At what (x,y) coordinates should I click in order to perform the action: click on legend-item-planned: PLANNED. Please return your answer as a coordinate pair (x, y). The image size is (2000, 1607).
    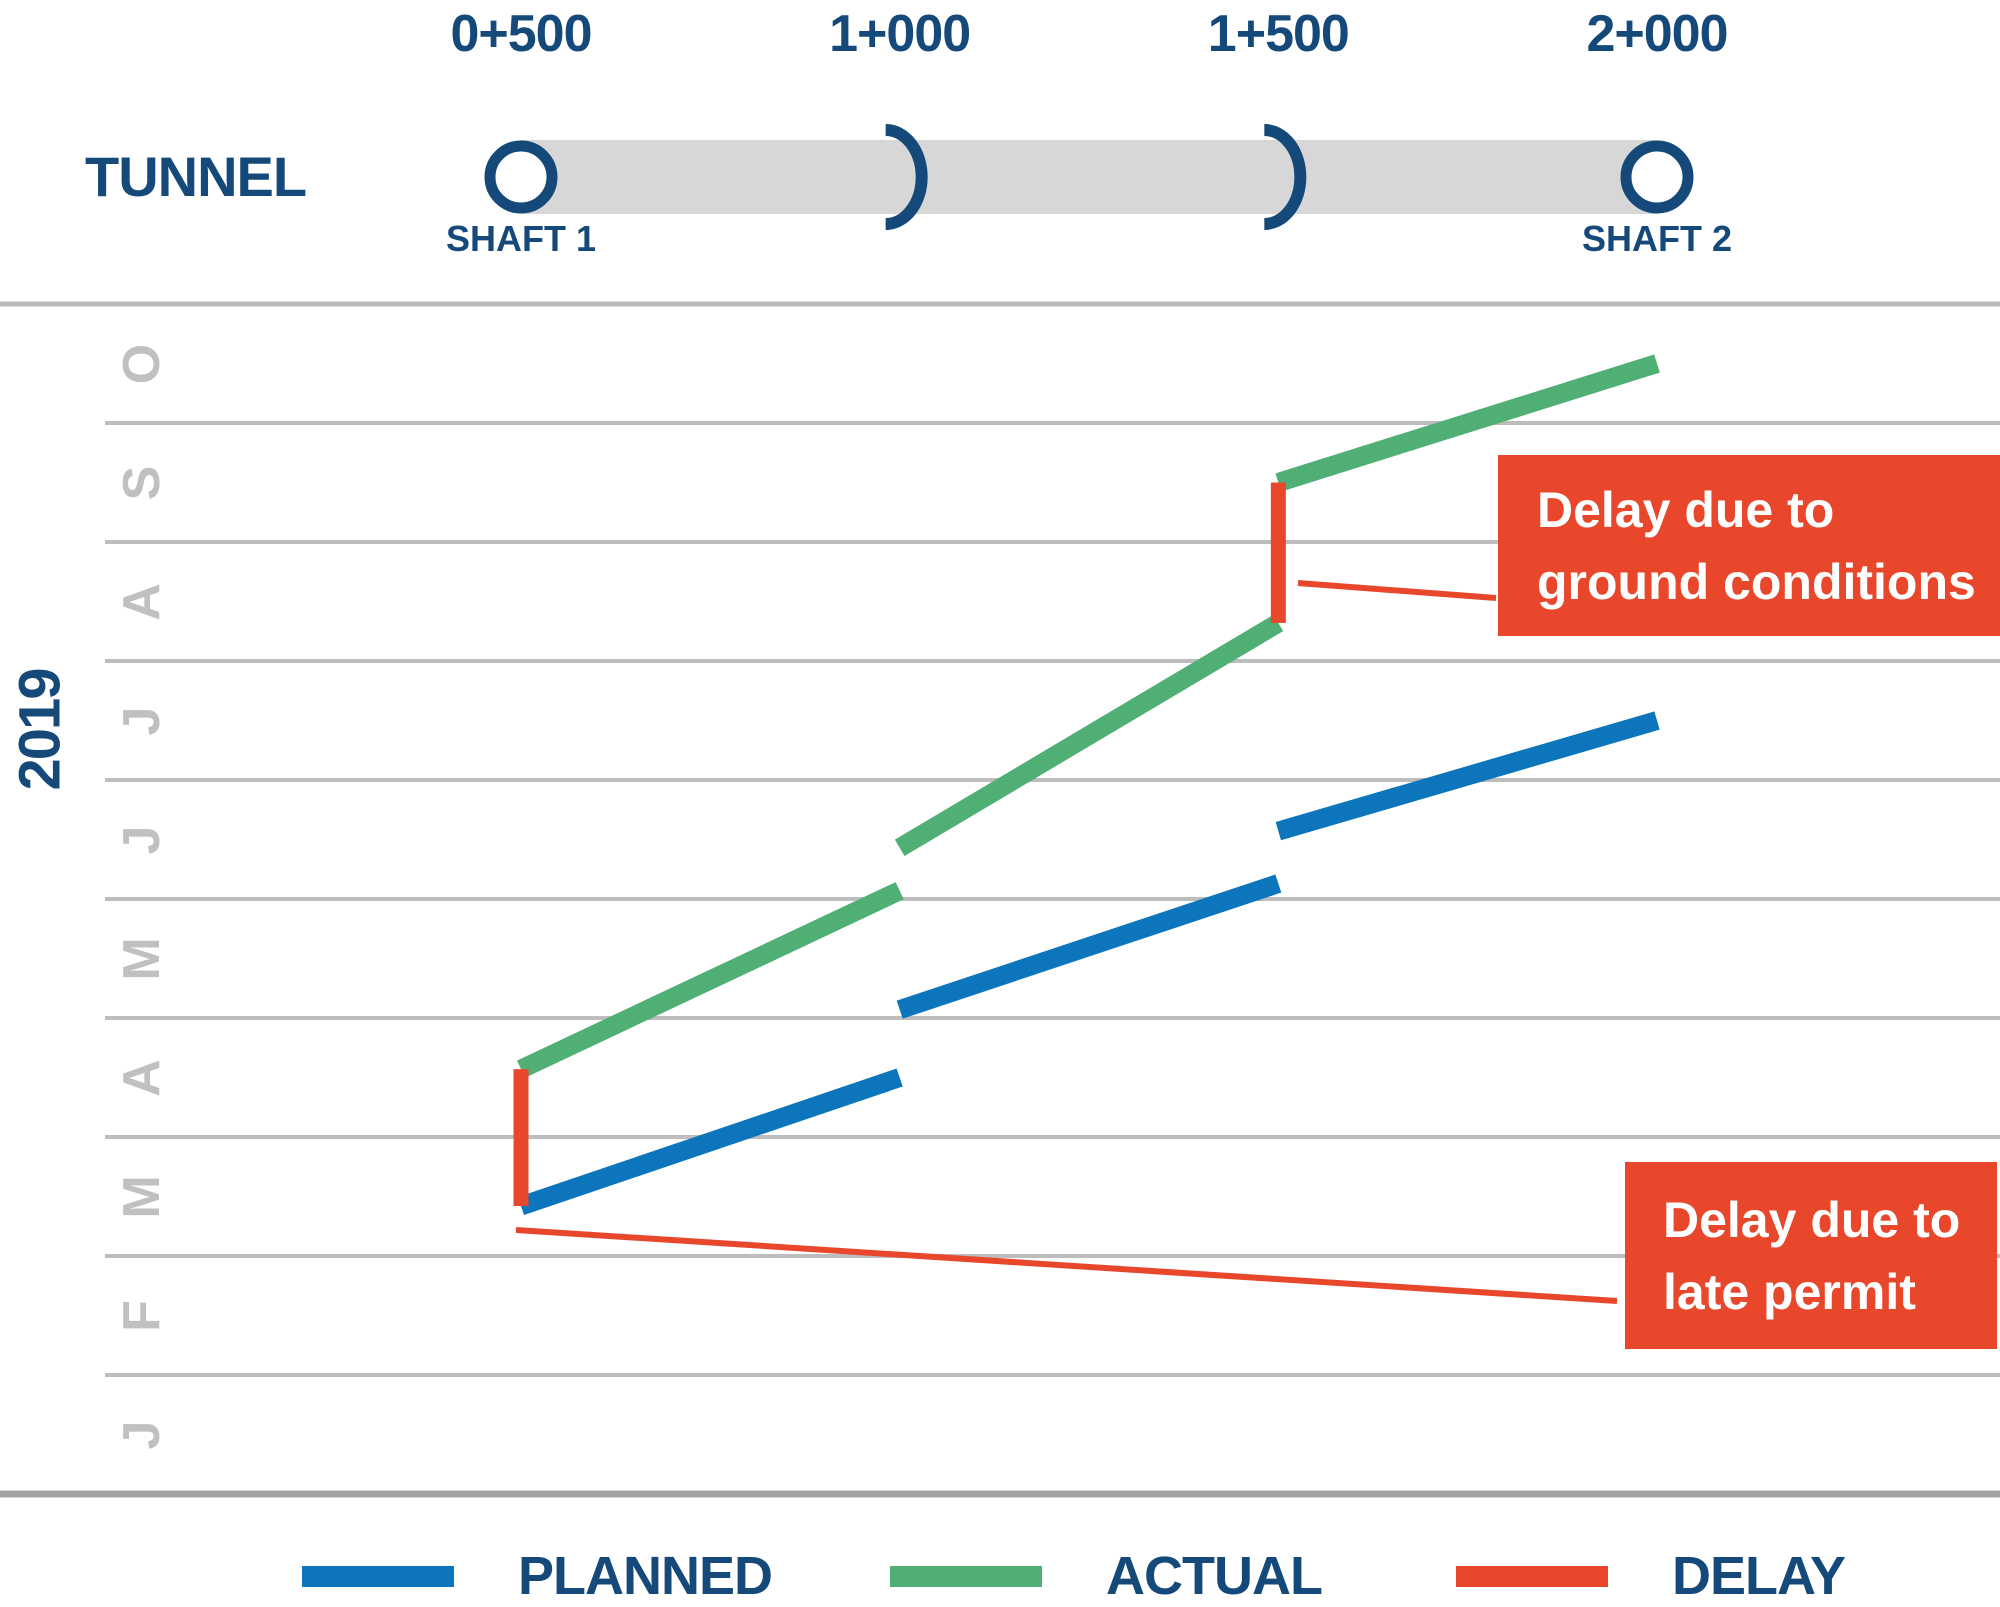
    Looking at the image, I should click on (537, 1574).